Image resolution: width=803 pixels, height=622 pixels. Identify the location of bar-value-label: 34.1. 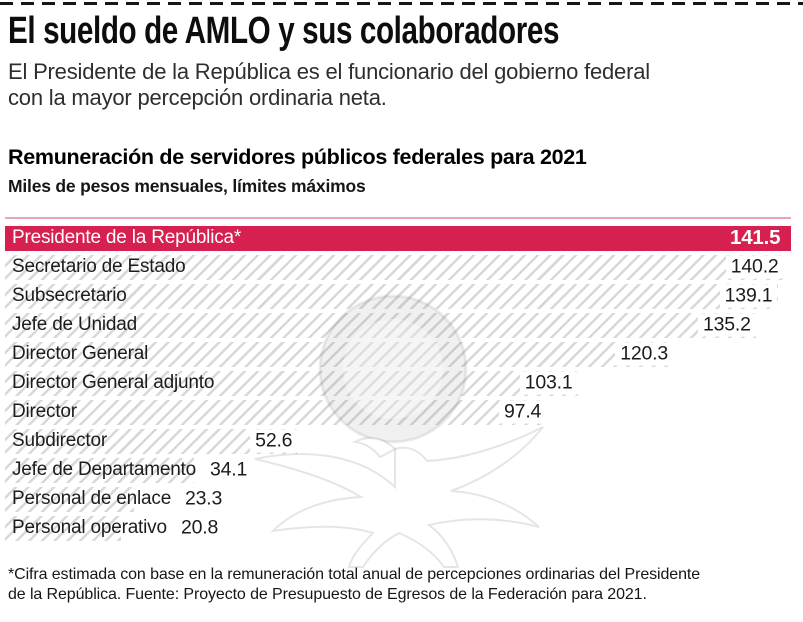
(229, 470).